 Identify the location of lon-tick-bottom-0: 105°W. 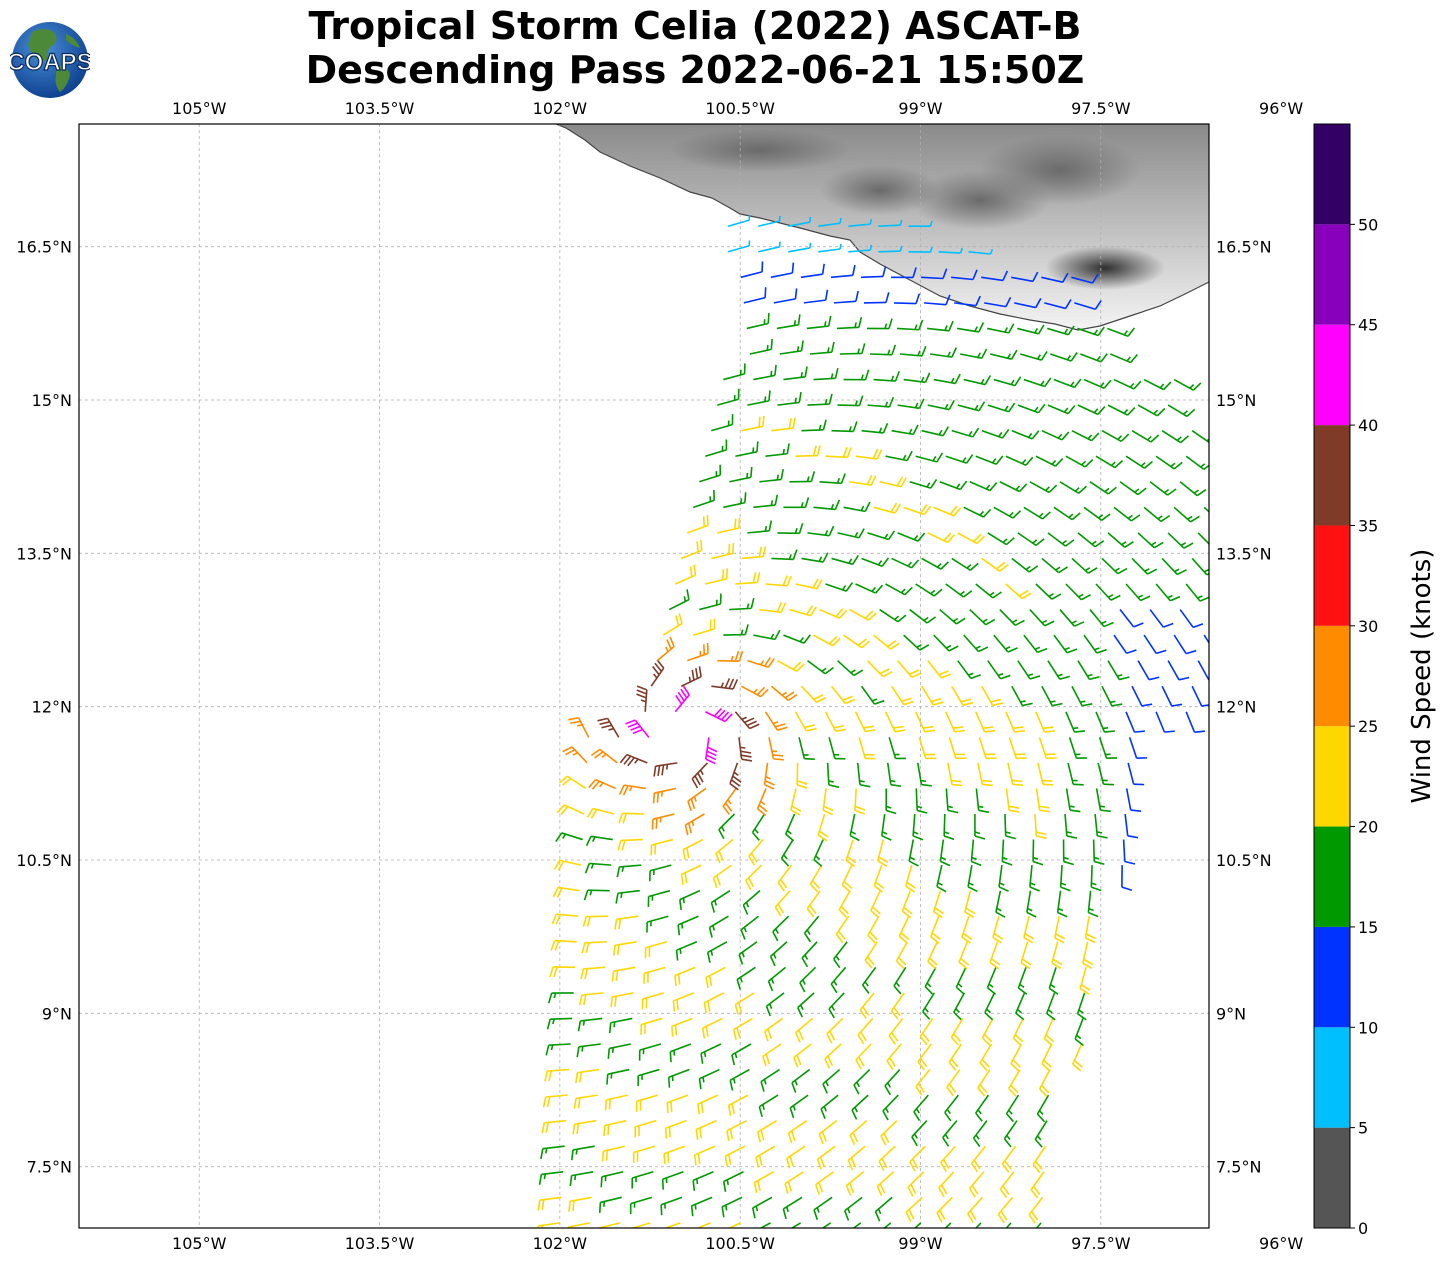
(199, 1243).